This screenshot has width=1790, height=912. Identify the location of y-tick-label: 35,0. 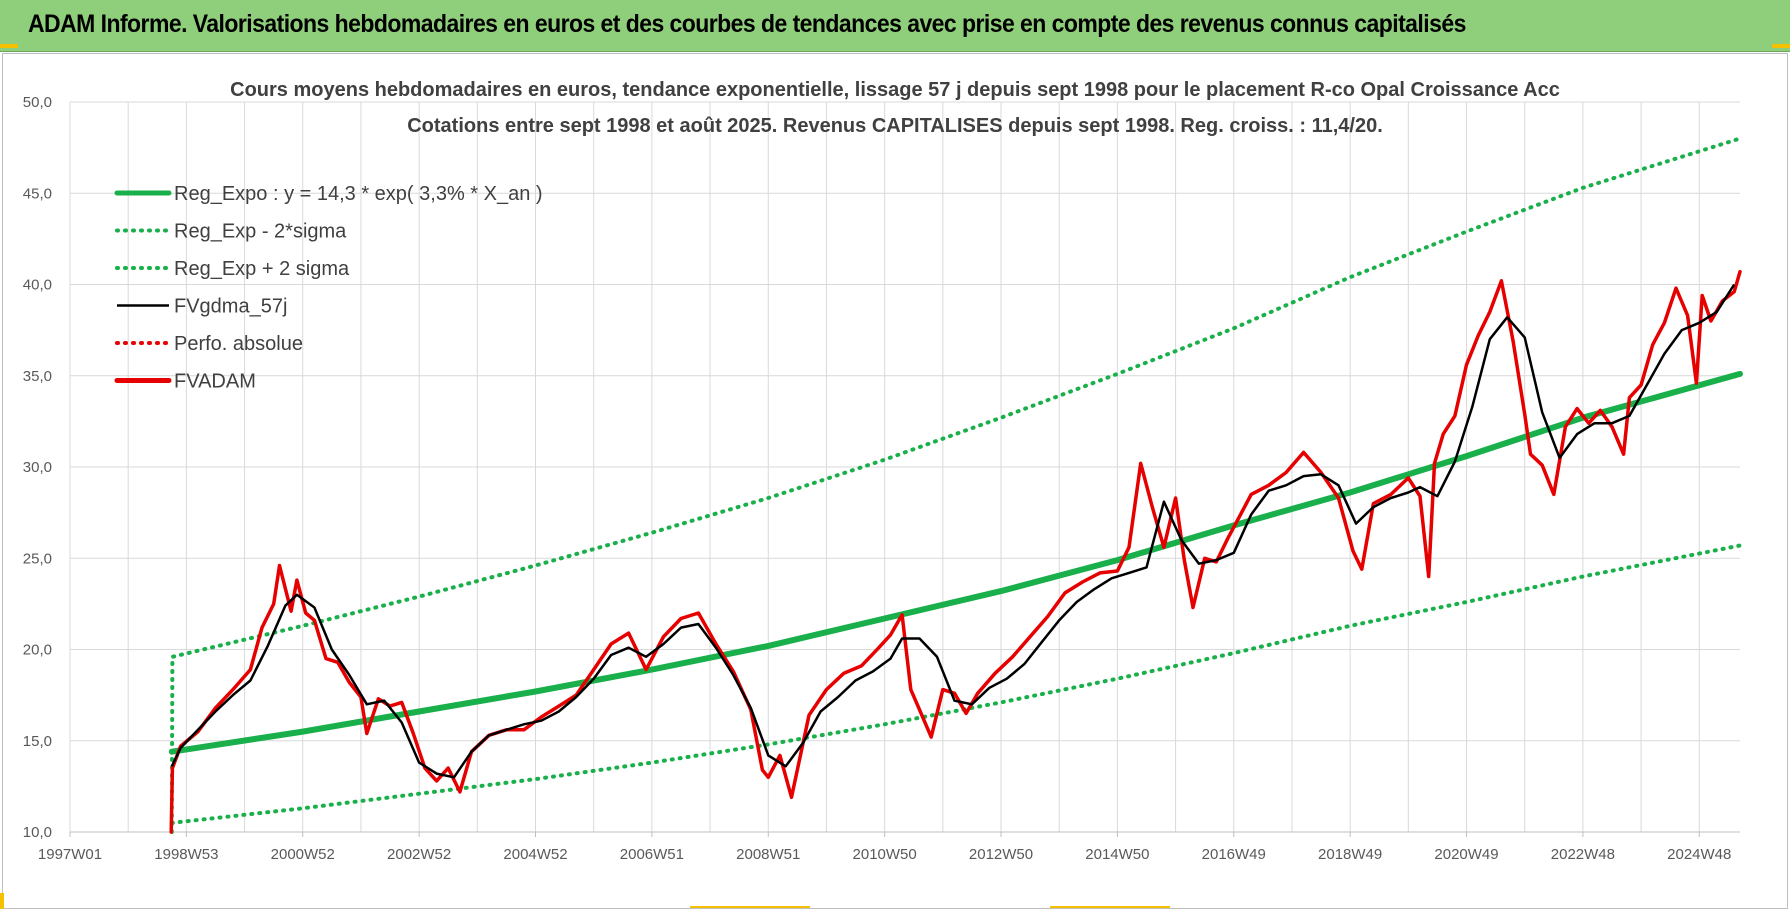
(37, 376).